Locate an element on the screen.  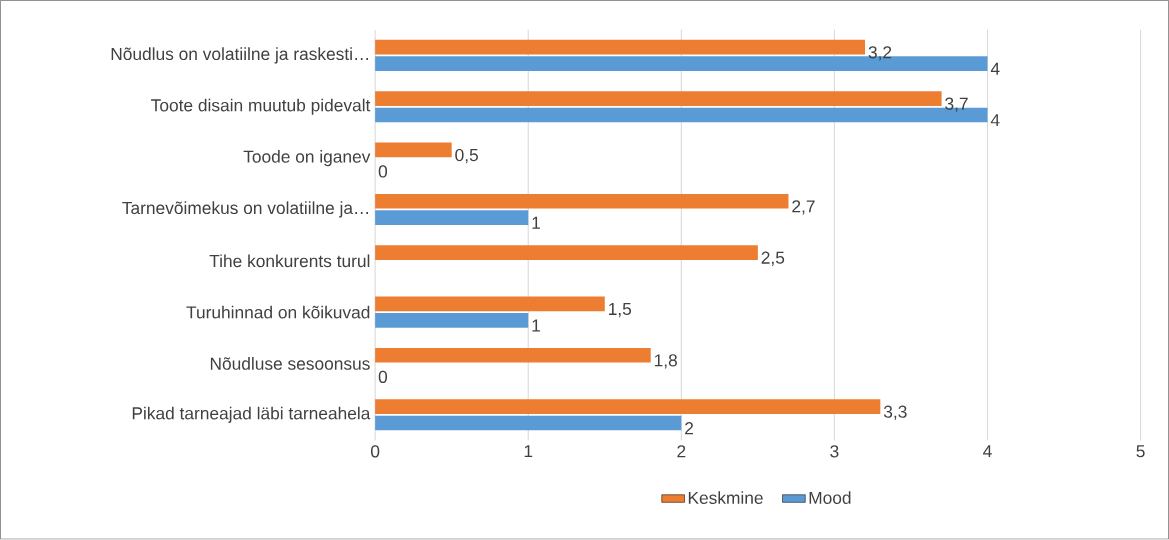
x-tick-label: 1 is located at coordinates (528, 451).